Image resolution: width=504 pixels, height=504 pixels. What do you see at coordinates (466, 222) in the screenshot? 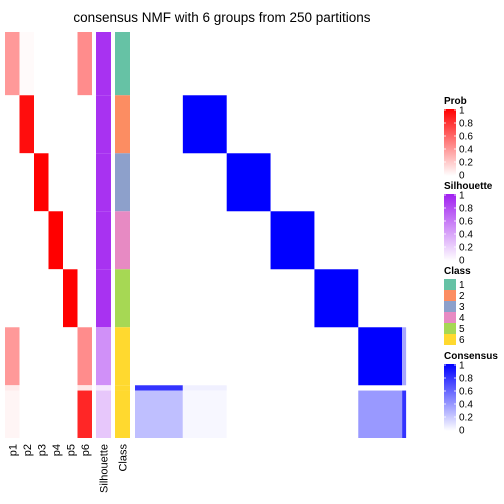
I see `legend-tick-label: 0.6` at bounding box center [466, 222].